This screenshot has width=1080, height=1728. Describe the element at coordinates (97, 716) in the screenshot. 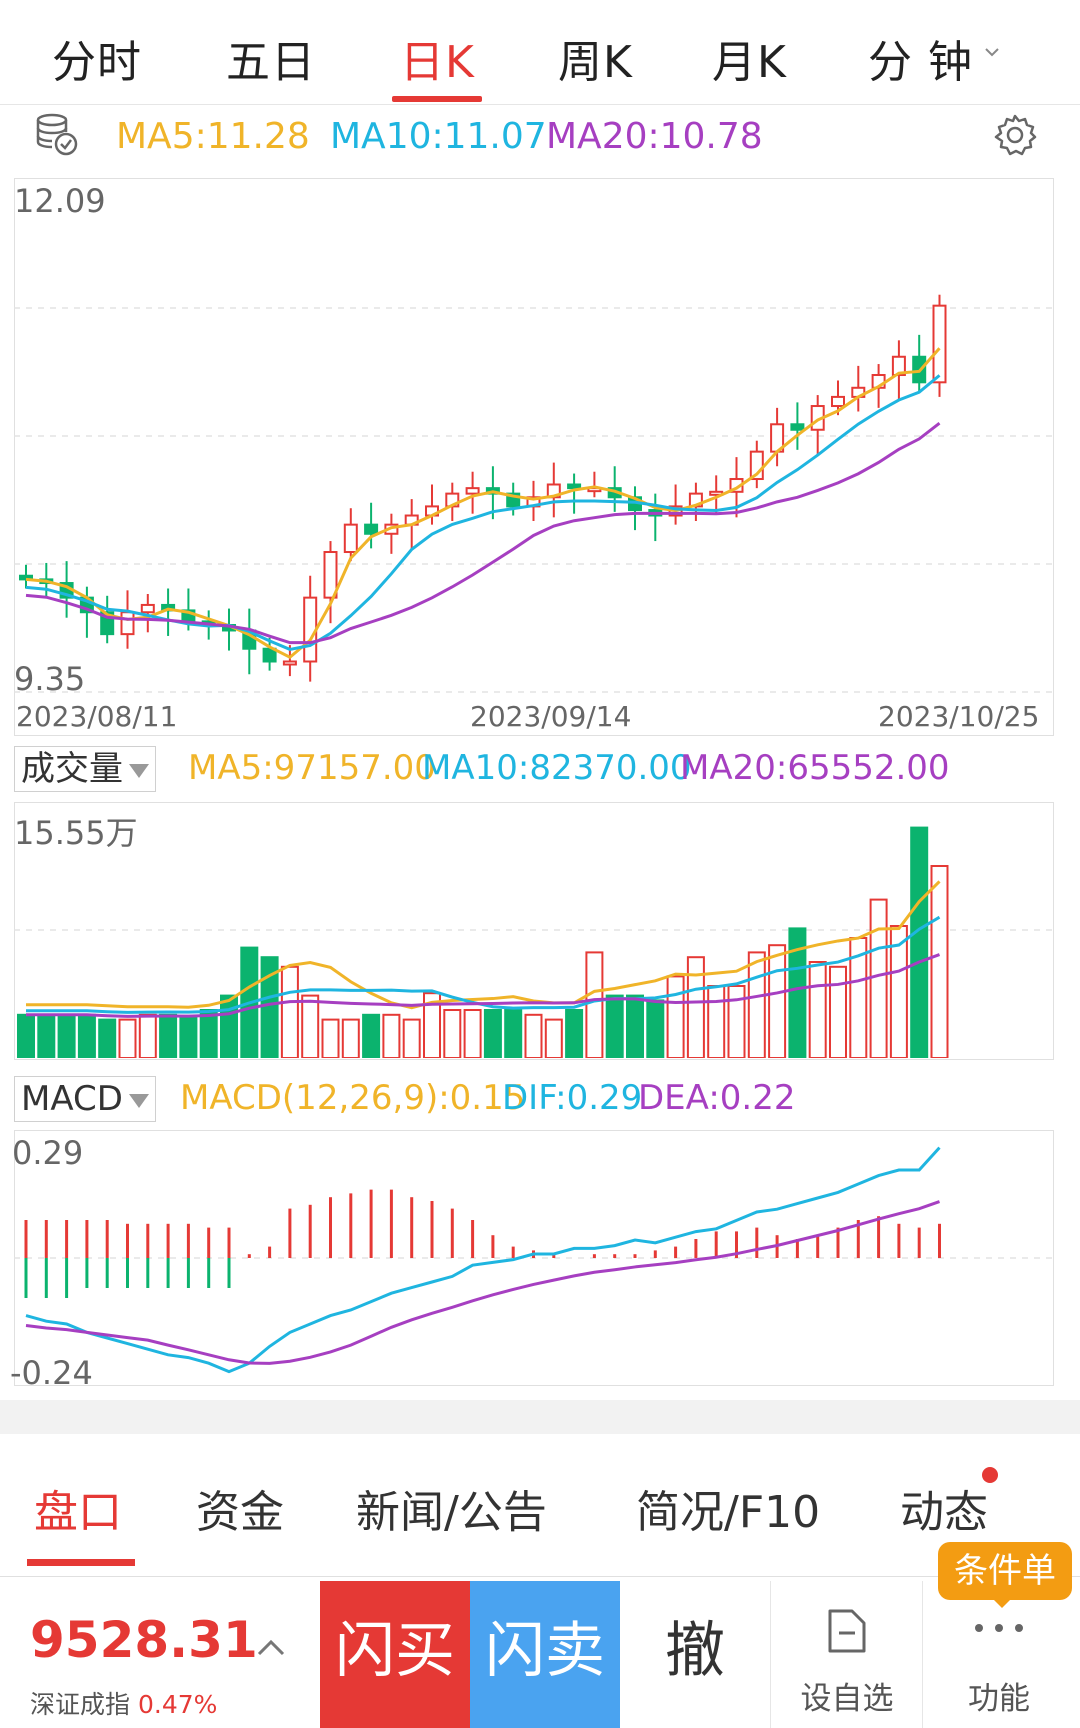

I see `date-label-start: 2023/08/11` at that location.